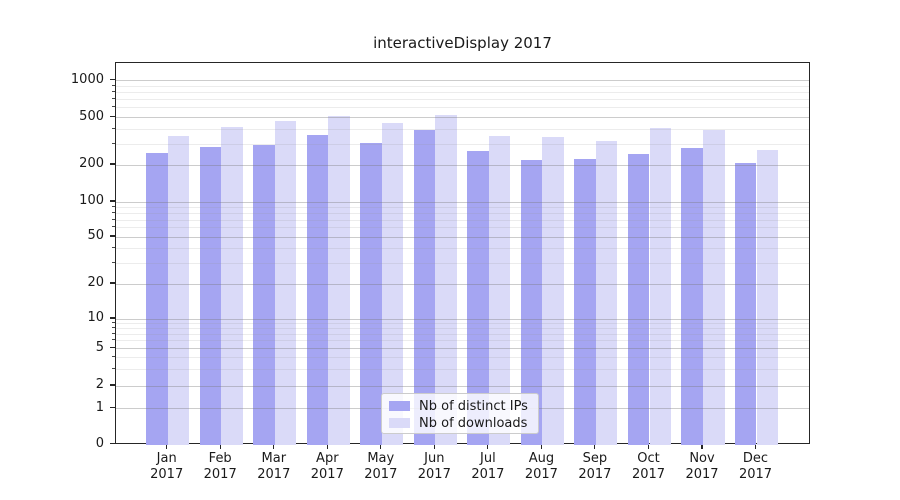  What do you see at coordinates (462, 43) in the screenshot?
I see `chart-title: interactiveDisplay 2017` at bounding box center [462, 43].